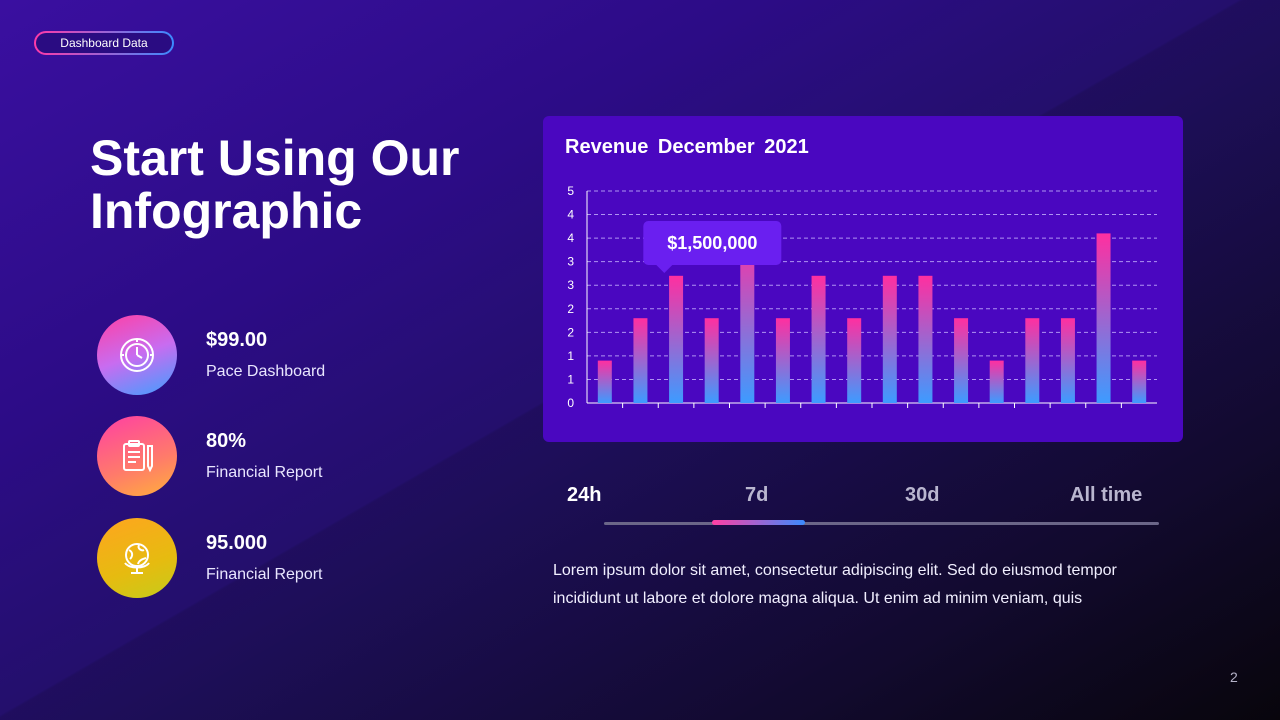 This screenshot has height=720, width=1280. Describe the element at coordinates (757, 495) in the screenshot. I see `tab-7d: 7d` at that location.